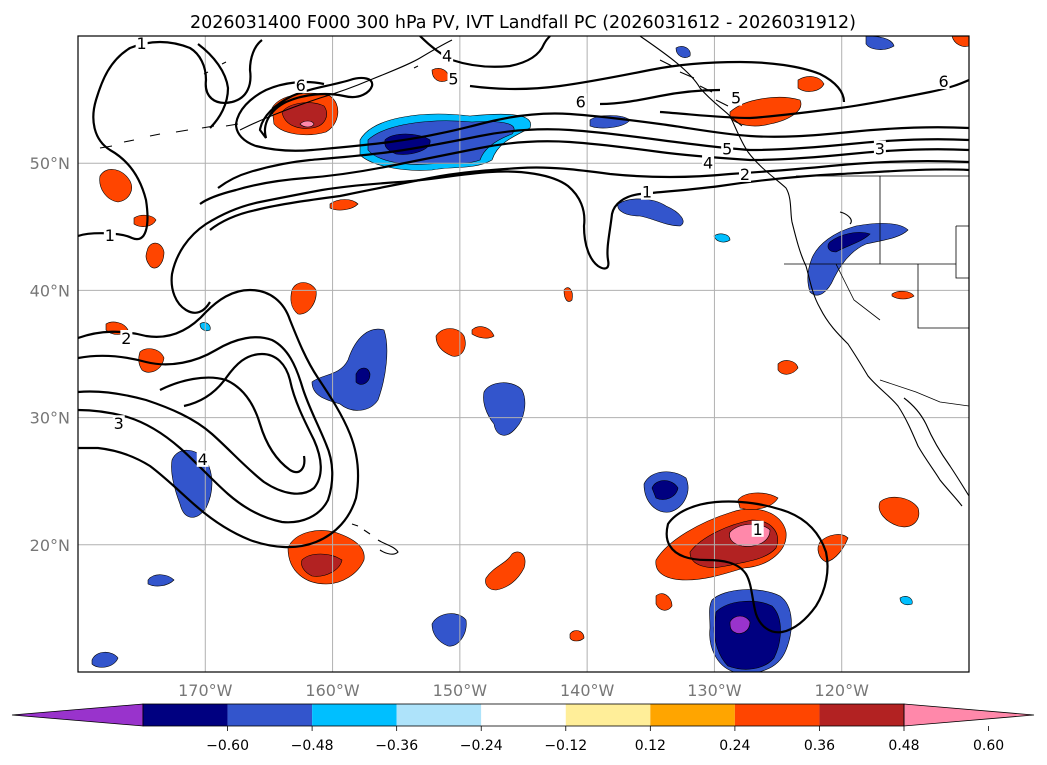  I want to click on colorbar-tick-label: −0.48, so click(312, 746).